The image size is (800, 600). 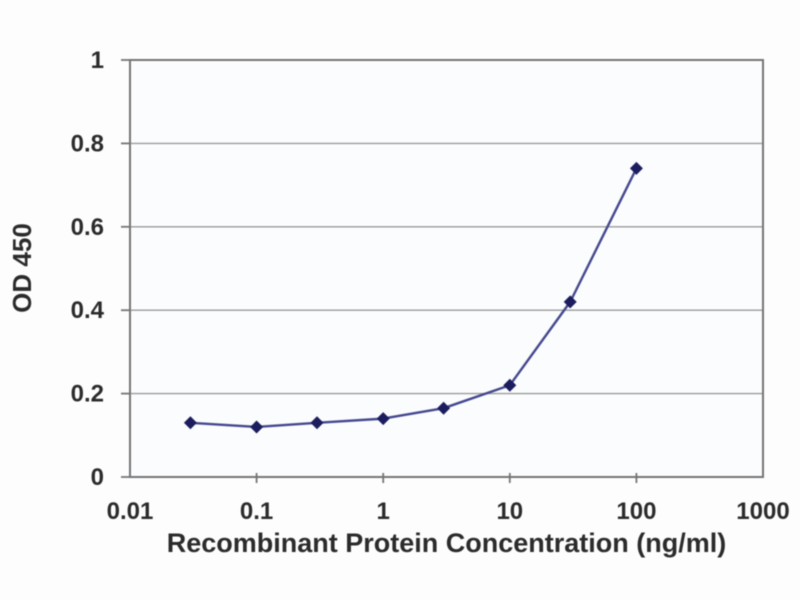 What do you see at coordinates (87, 394) in the screenshot?
I see `y-tick-label: 0.2` at bounding box center [87, 394].